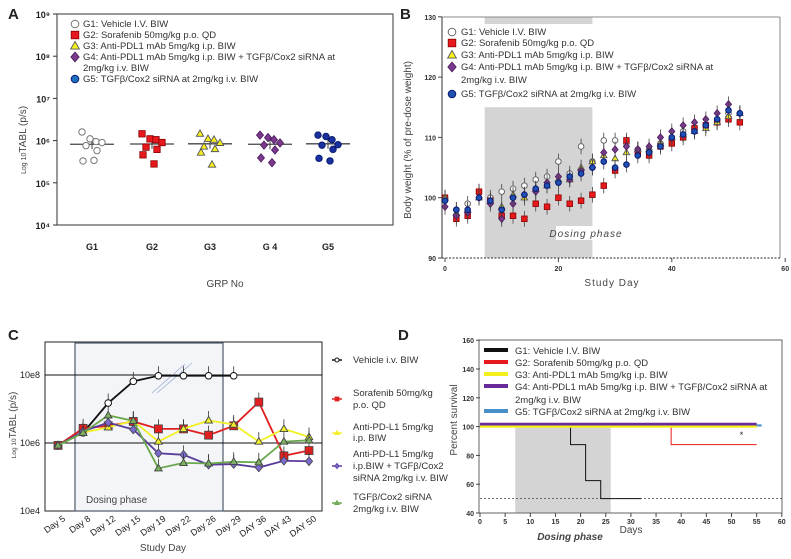 Image resolution: width=791 pixels, height=559 pixels. Describe the element at coordinates (470, 514) in the screenshot. I see `y-tick-label: 40` at that location.